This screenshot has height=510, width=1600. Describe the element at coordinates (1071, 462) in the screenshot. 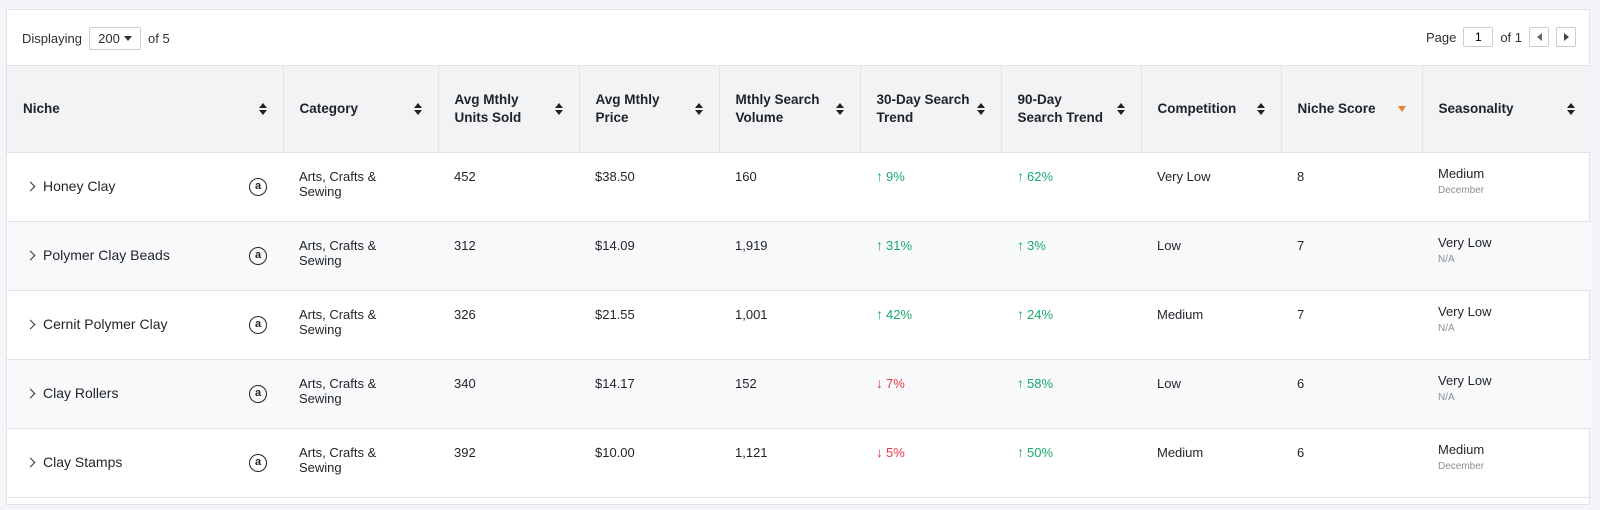

I see `cell-trend90: ↑ 50%` at that location.